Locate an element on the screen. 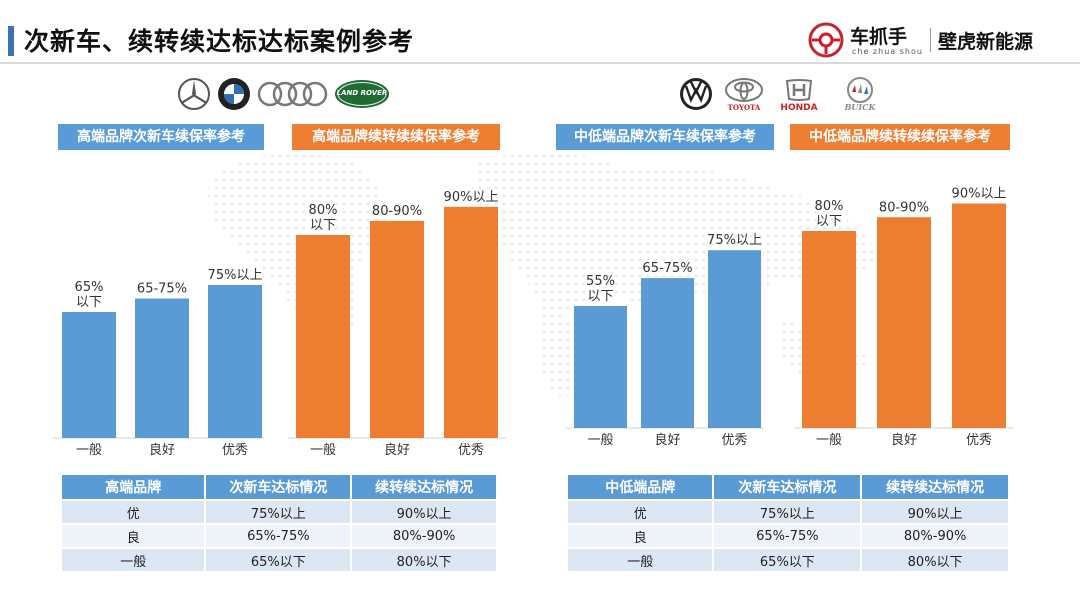  table-header-cell: 中低端品牌 is located at coordinates (640, 487).